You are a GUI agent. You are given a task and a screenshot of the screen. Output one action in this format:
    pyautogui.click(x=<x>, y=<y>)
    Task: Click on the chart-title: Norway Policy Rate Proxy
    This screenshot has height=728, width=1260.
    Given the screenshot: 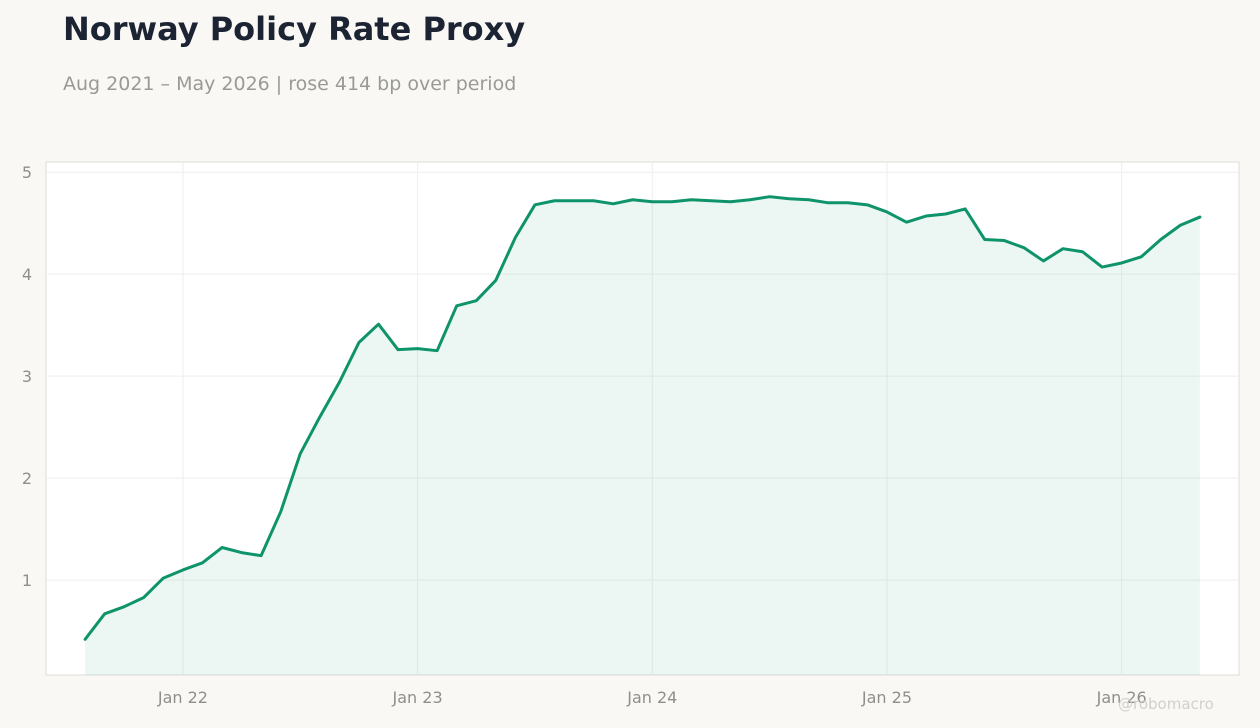 What is the action you would take?
    pyautogui.click(x=294, y=29)
    